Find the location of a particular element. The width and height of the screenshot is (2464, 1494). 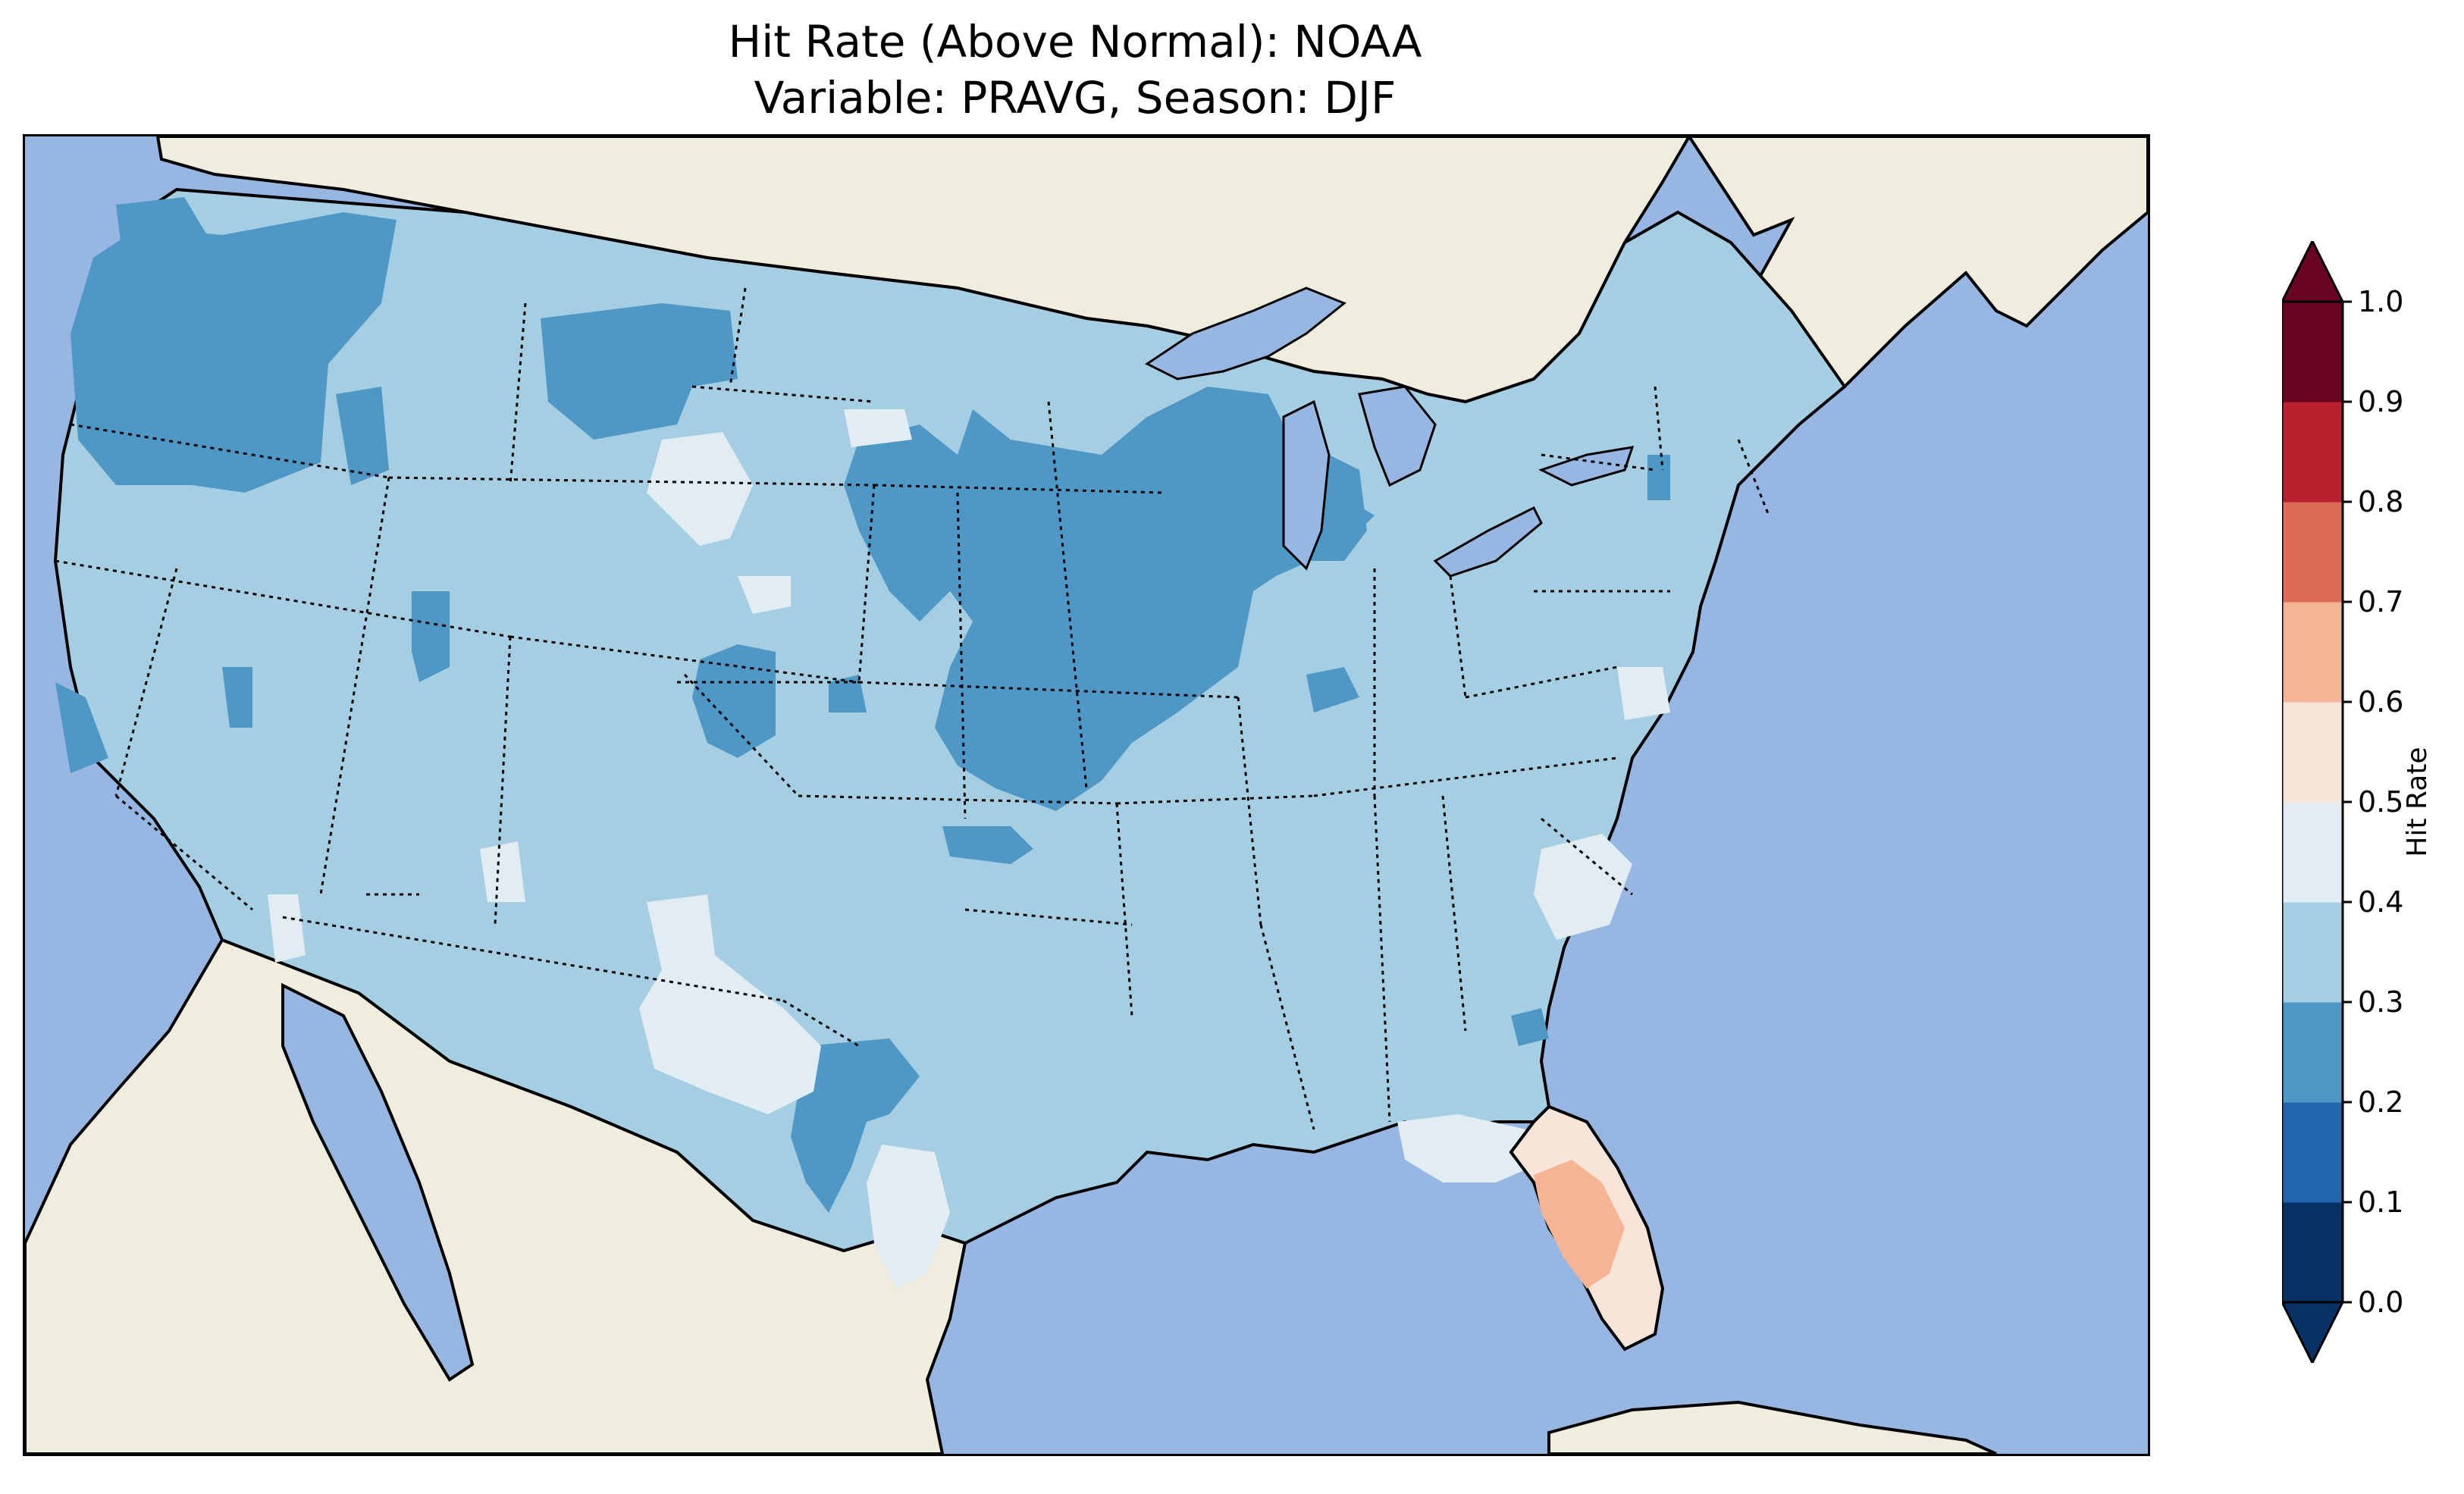

field-upper-midwest is located at coordinates (1109, 599).